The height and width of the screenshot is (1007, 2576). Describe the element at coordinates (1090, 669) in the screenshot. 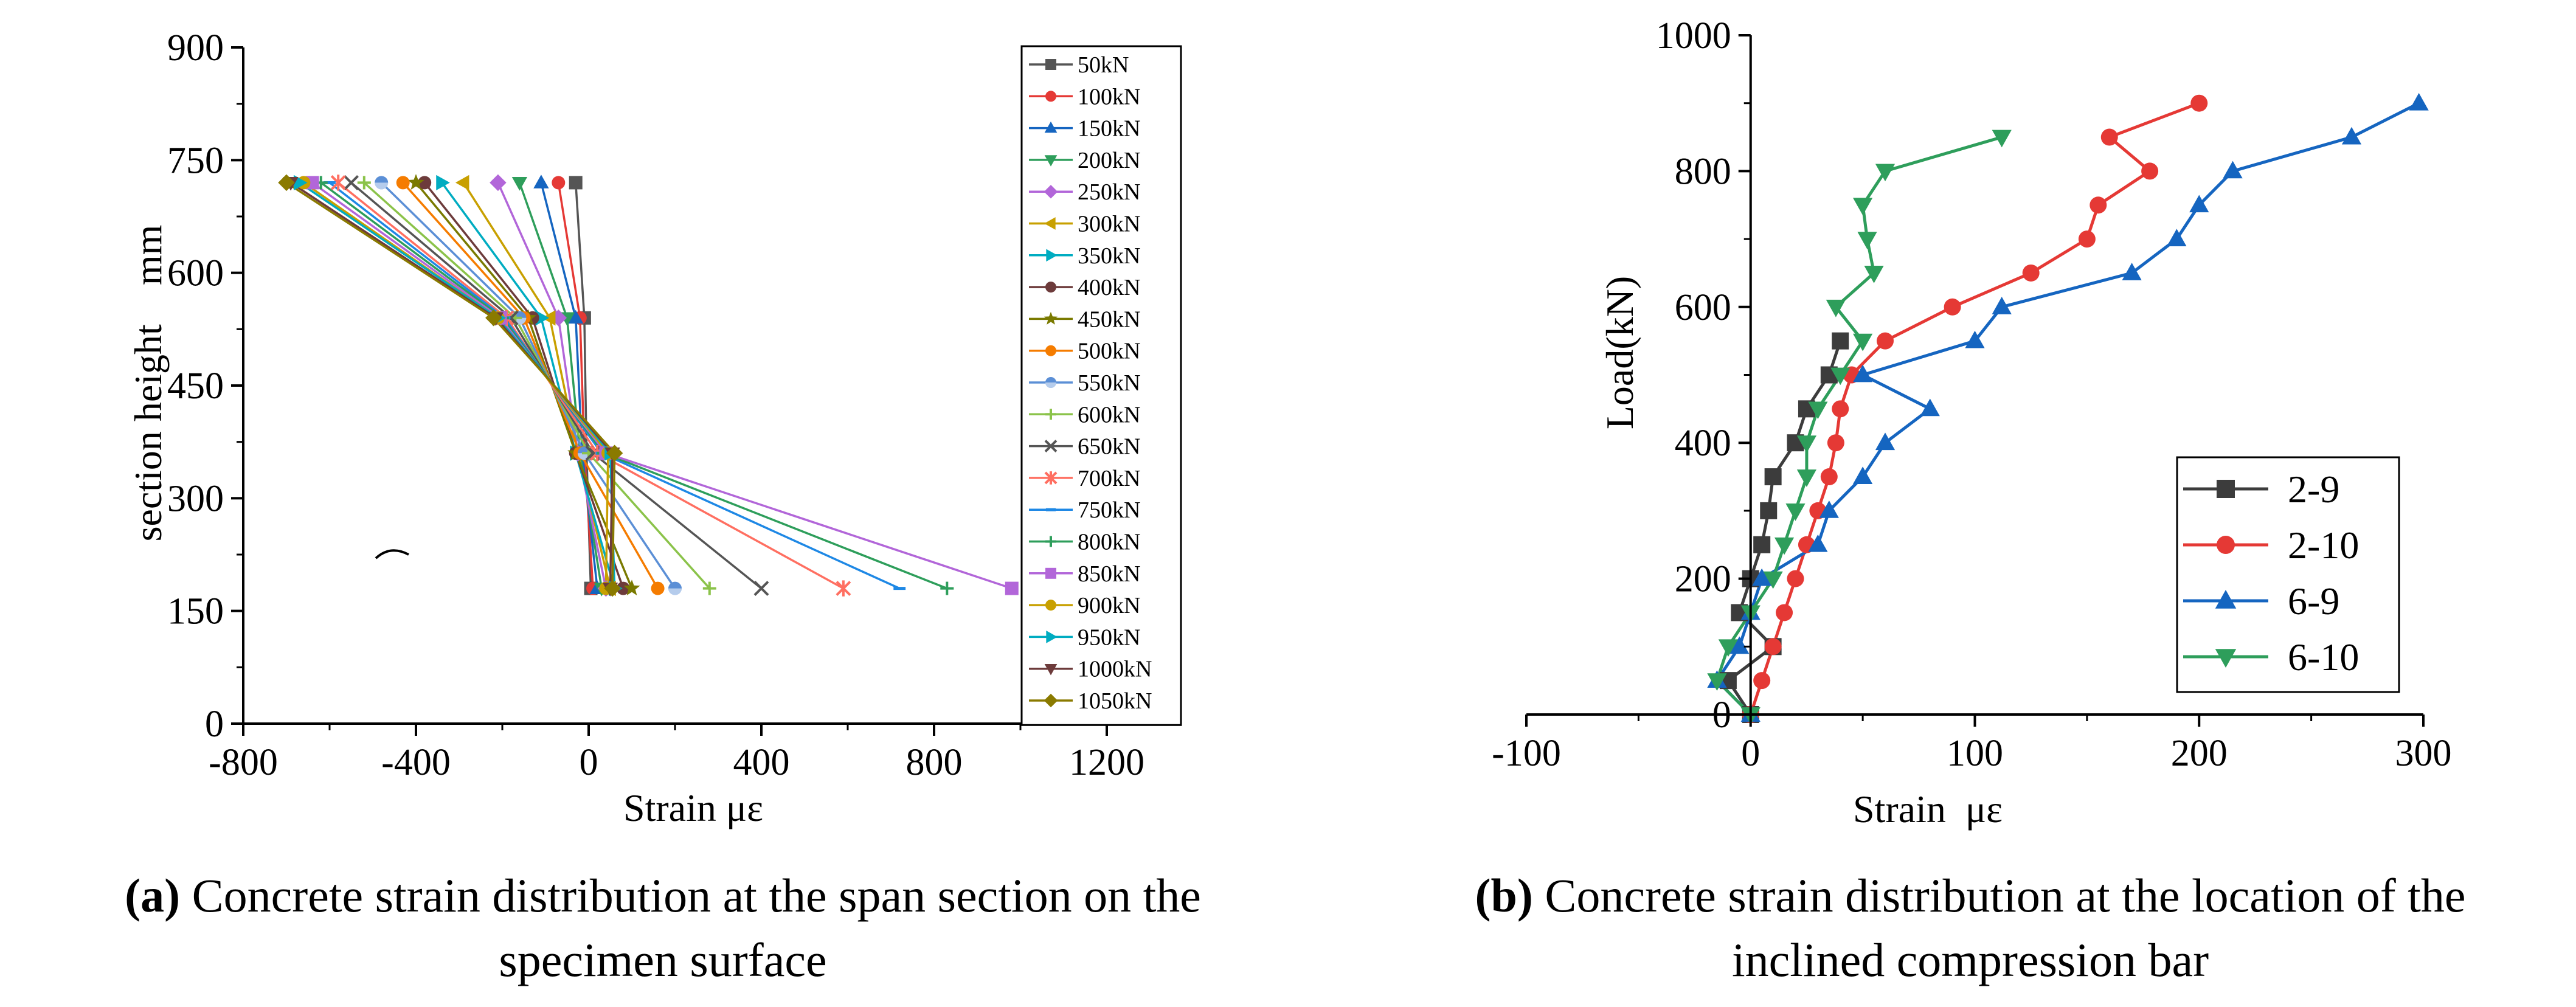

I see `chart-a-legend-entry: 1000kN` at that location.